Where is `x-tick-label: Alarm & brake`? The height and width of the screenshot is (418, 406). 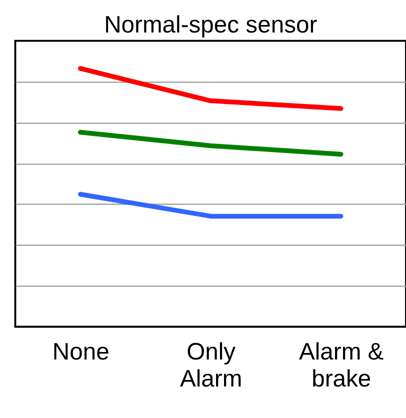
x-tick-label: Alarm & brake is located at coordinates (341, 365).